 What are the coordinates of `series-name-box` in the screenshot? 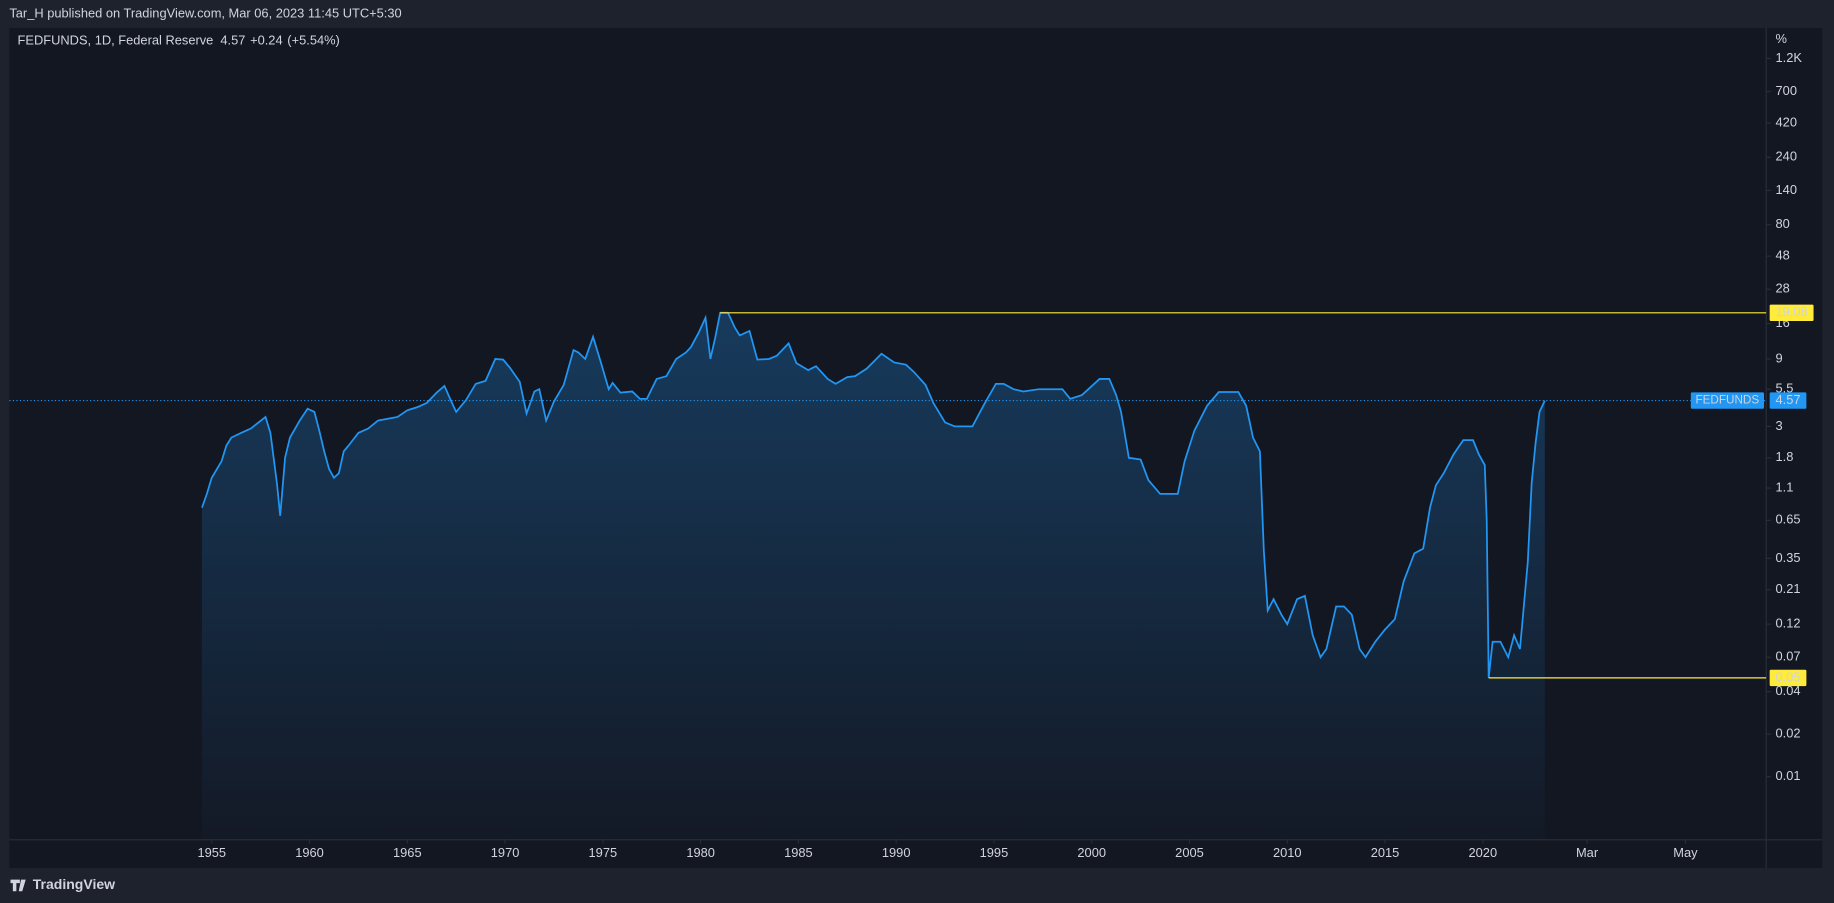 It's located at (1727, 400).